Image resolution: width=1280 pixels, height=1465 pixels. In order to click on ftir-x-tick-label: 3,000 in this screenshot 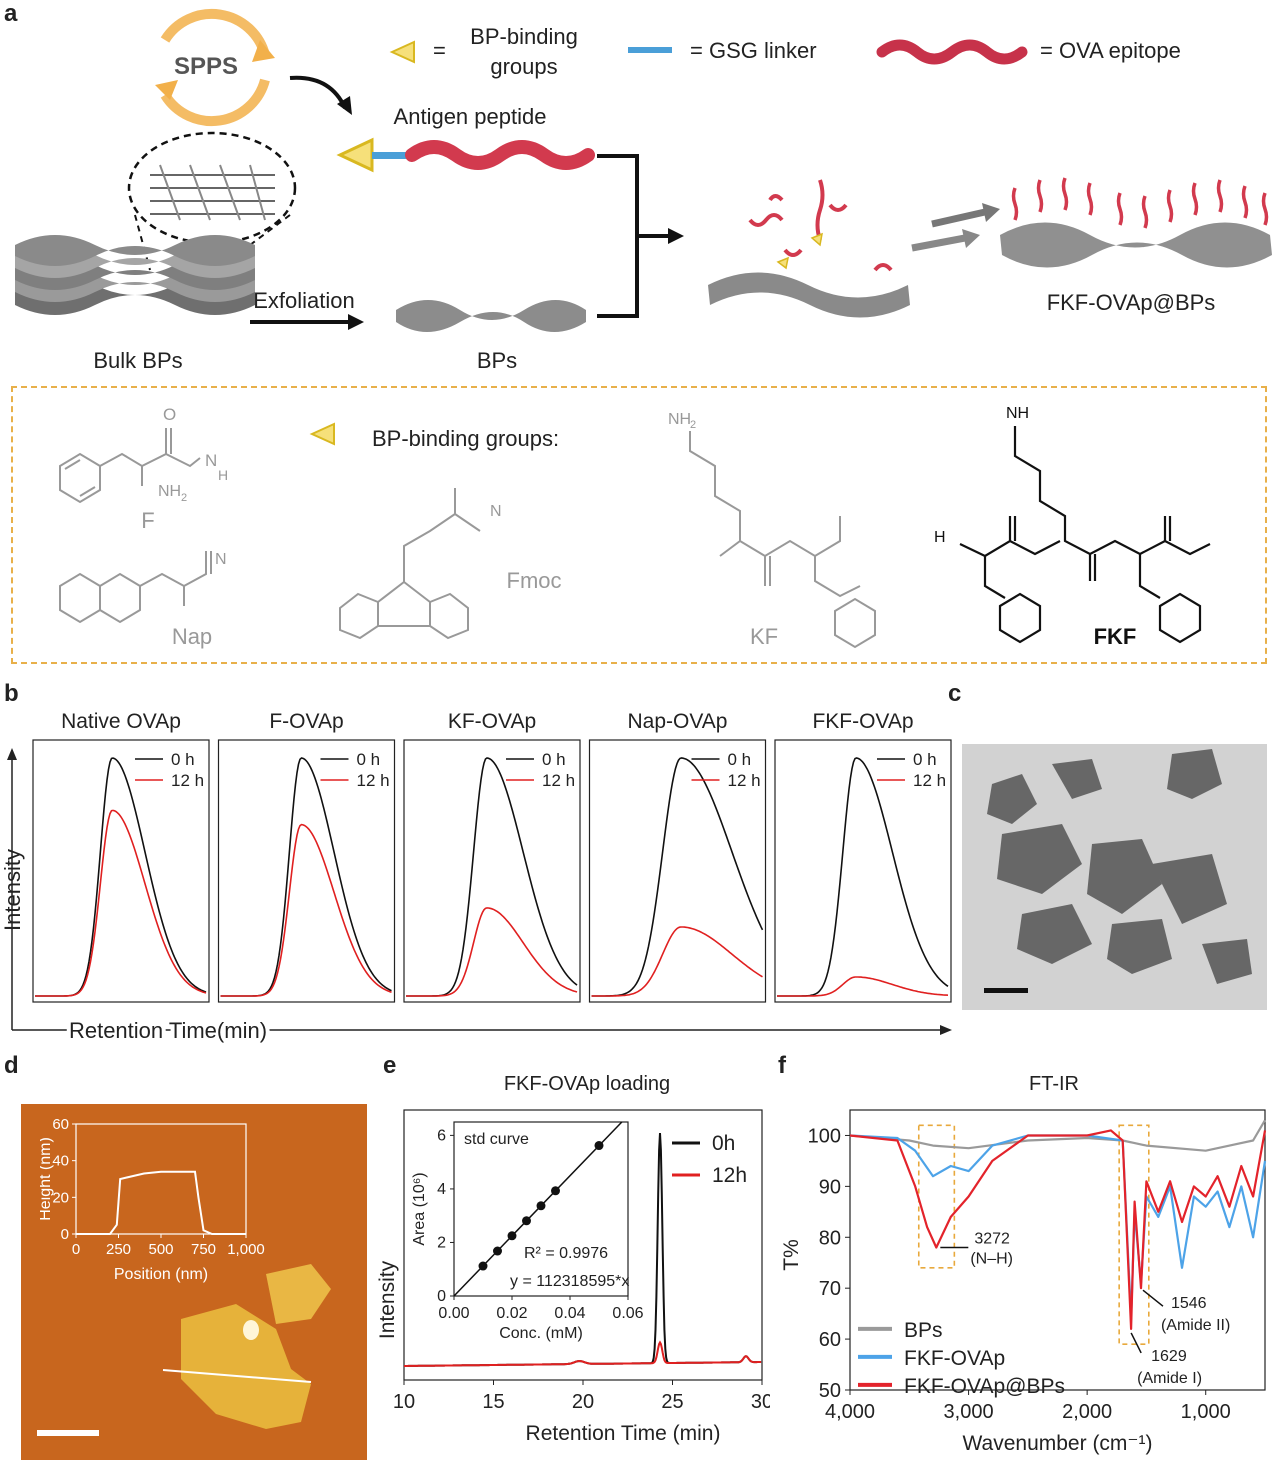, I will do `click(969, 1412)`.